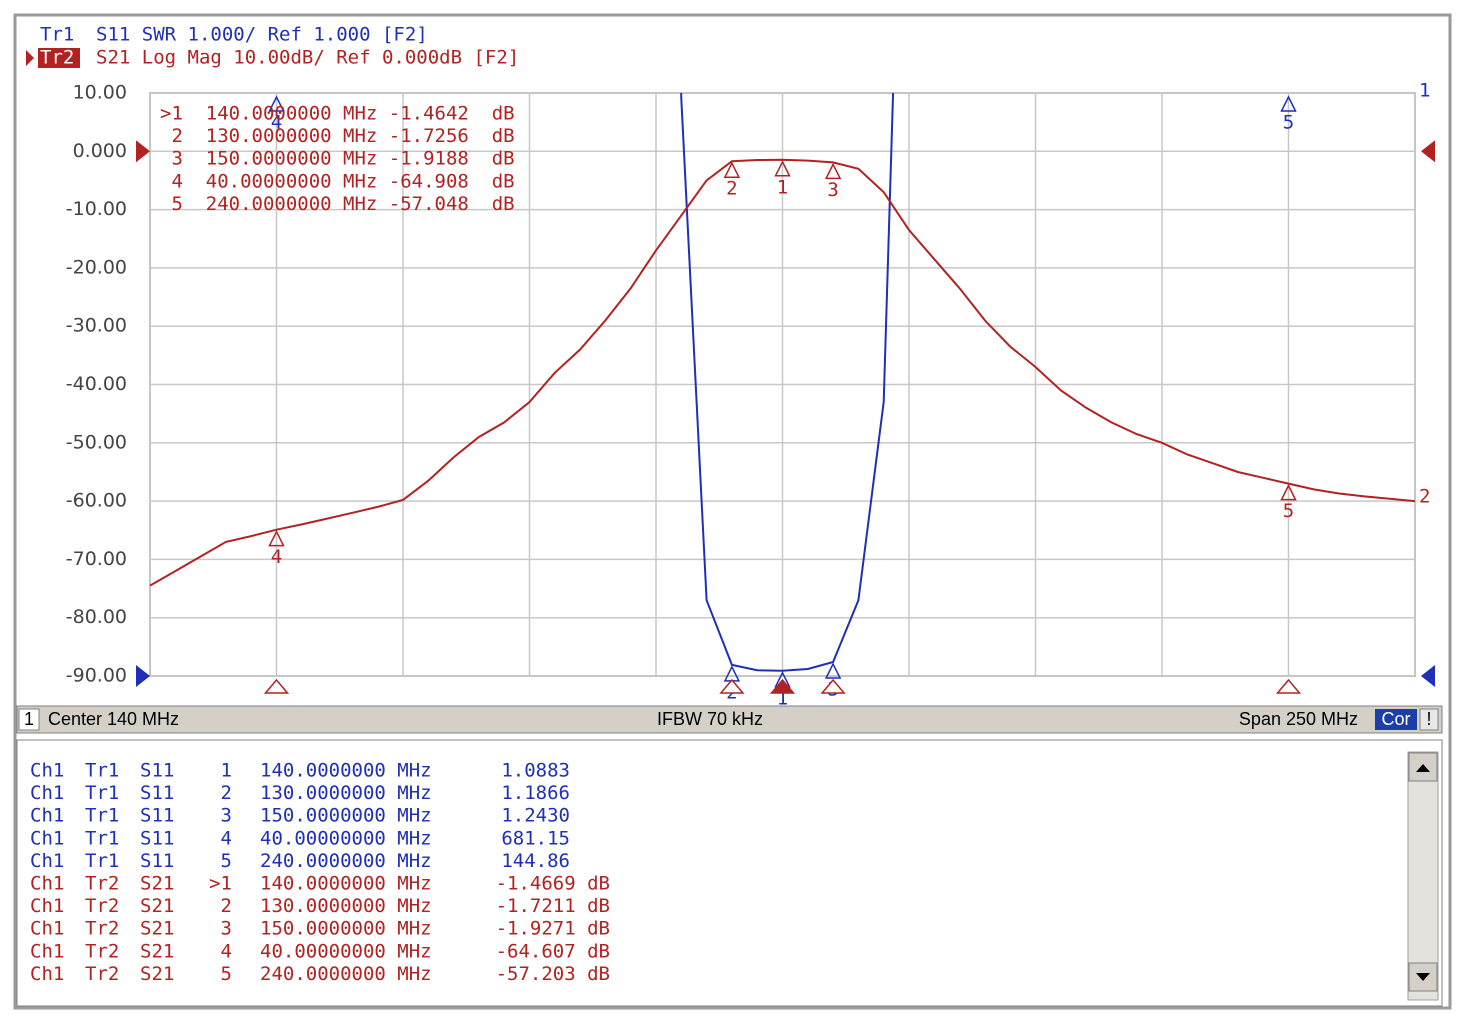  What do you see at coordinates (787, 382) in the screenshot?
I see `trace-line` at bounding box center [787, 382].